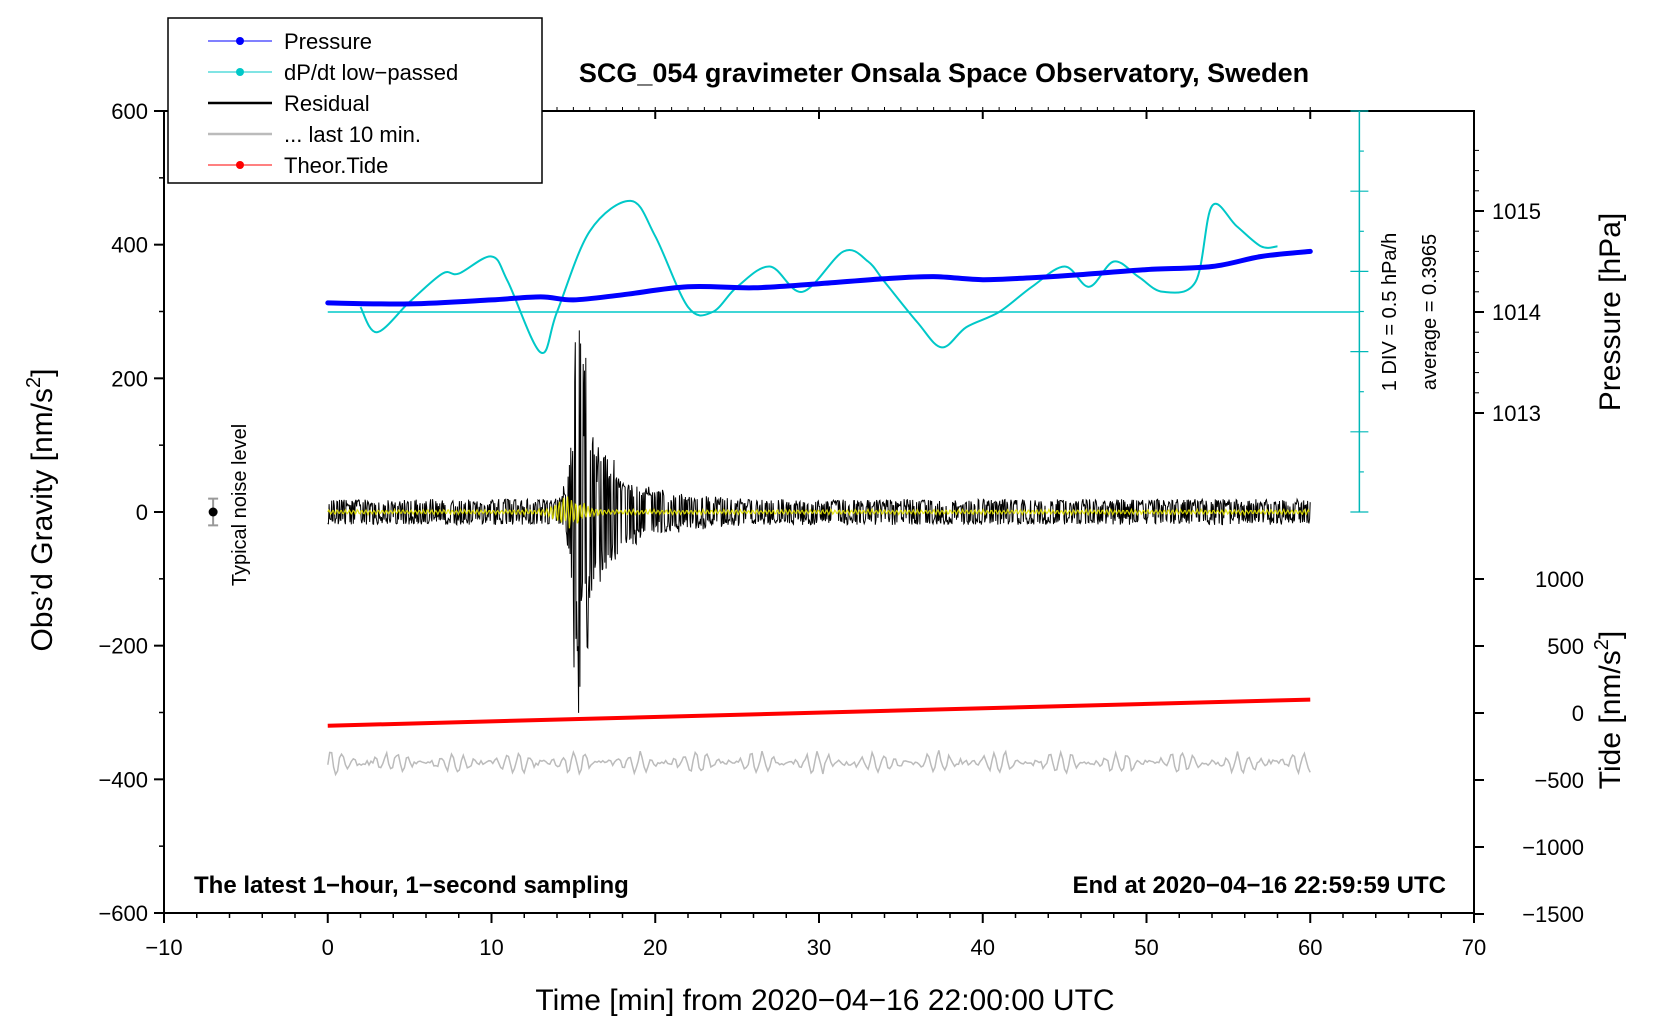  Describe the element at coordinates (123, 512) in the screenshot. I see `y-tick-labels-gravity: −600 −400 −200 0 200 400 600` at that location.